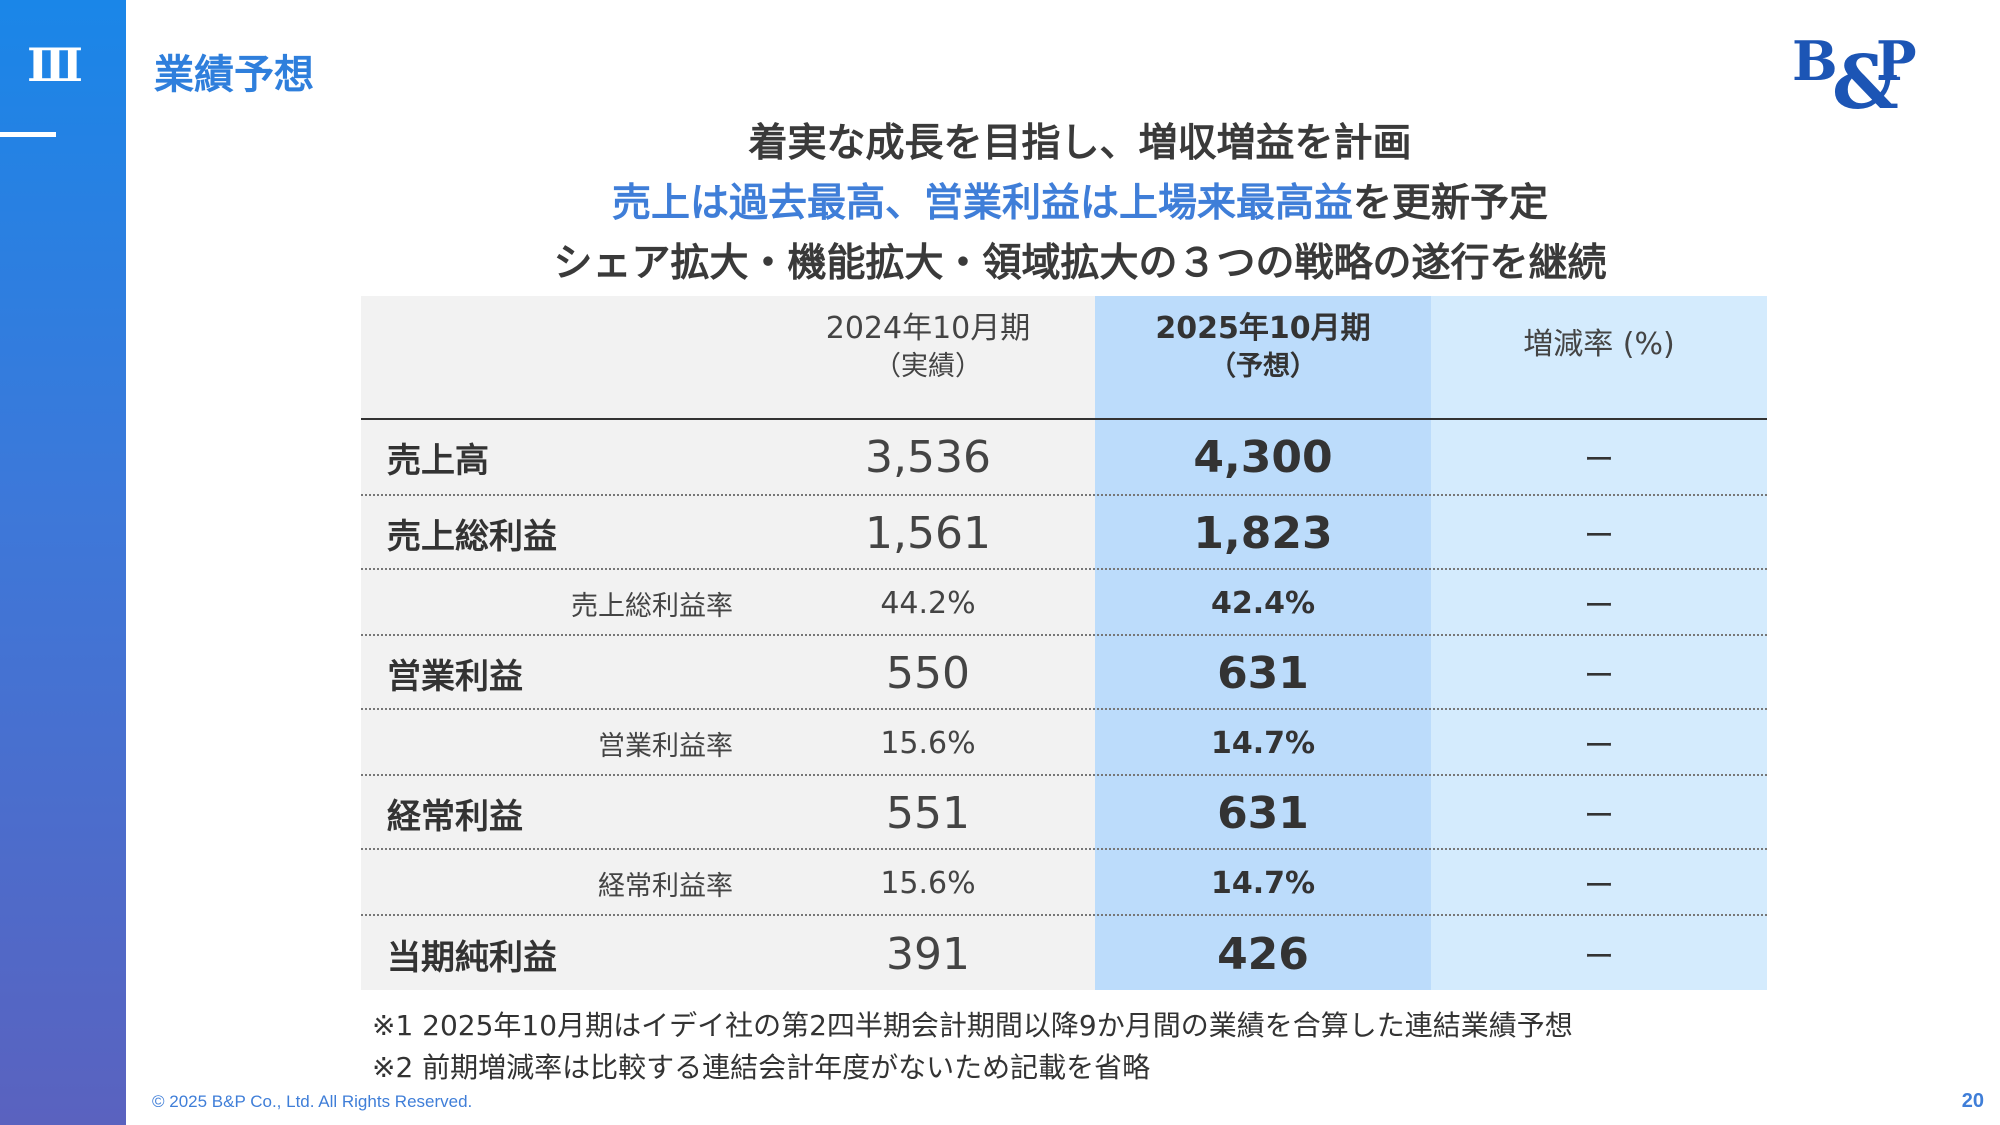 This screenshot has width=2000, height=1125. I want to click on row-label: 経常利益, so click(455, 816).